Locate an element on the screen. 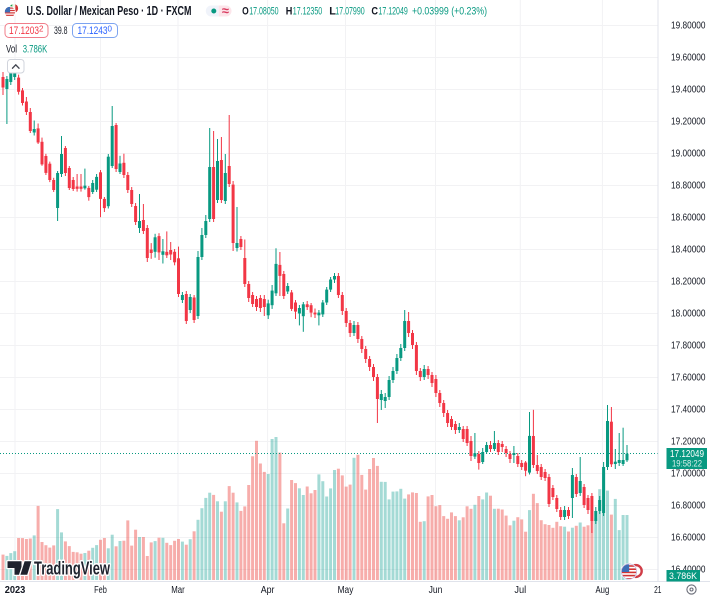 The width and height of the screenshot is (710, 600). svg-text: Vol is located at coordinates (11, 50).